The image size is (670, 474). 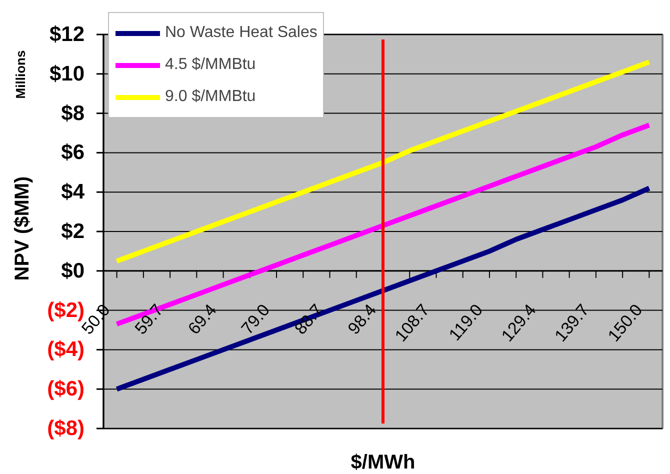 I want to click on y-tick-label: ($6), so click(x=66, y=389).